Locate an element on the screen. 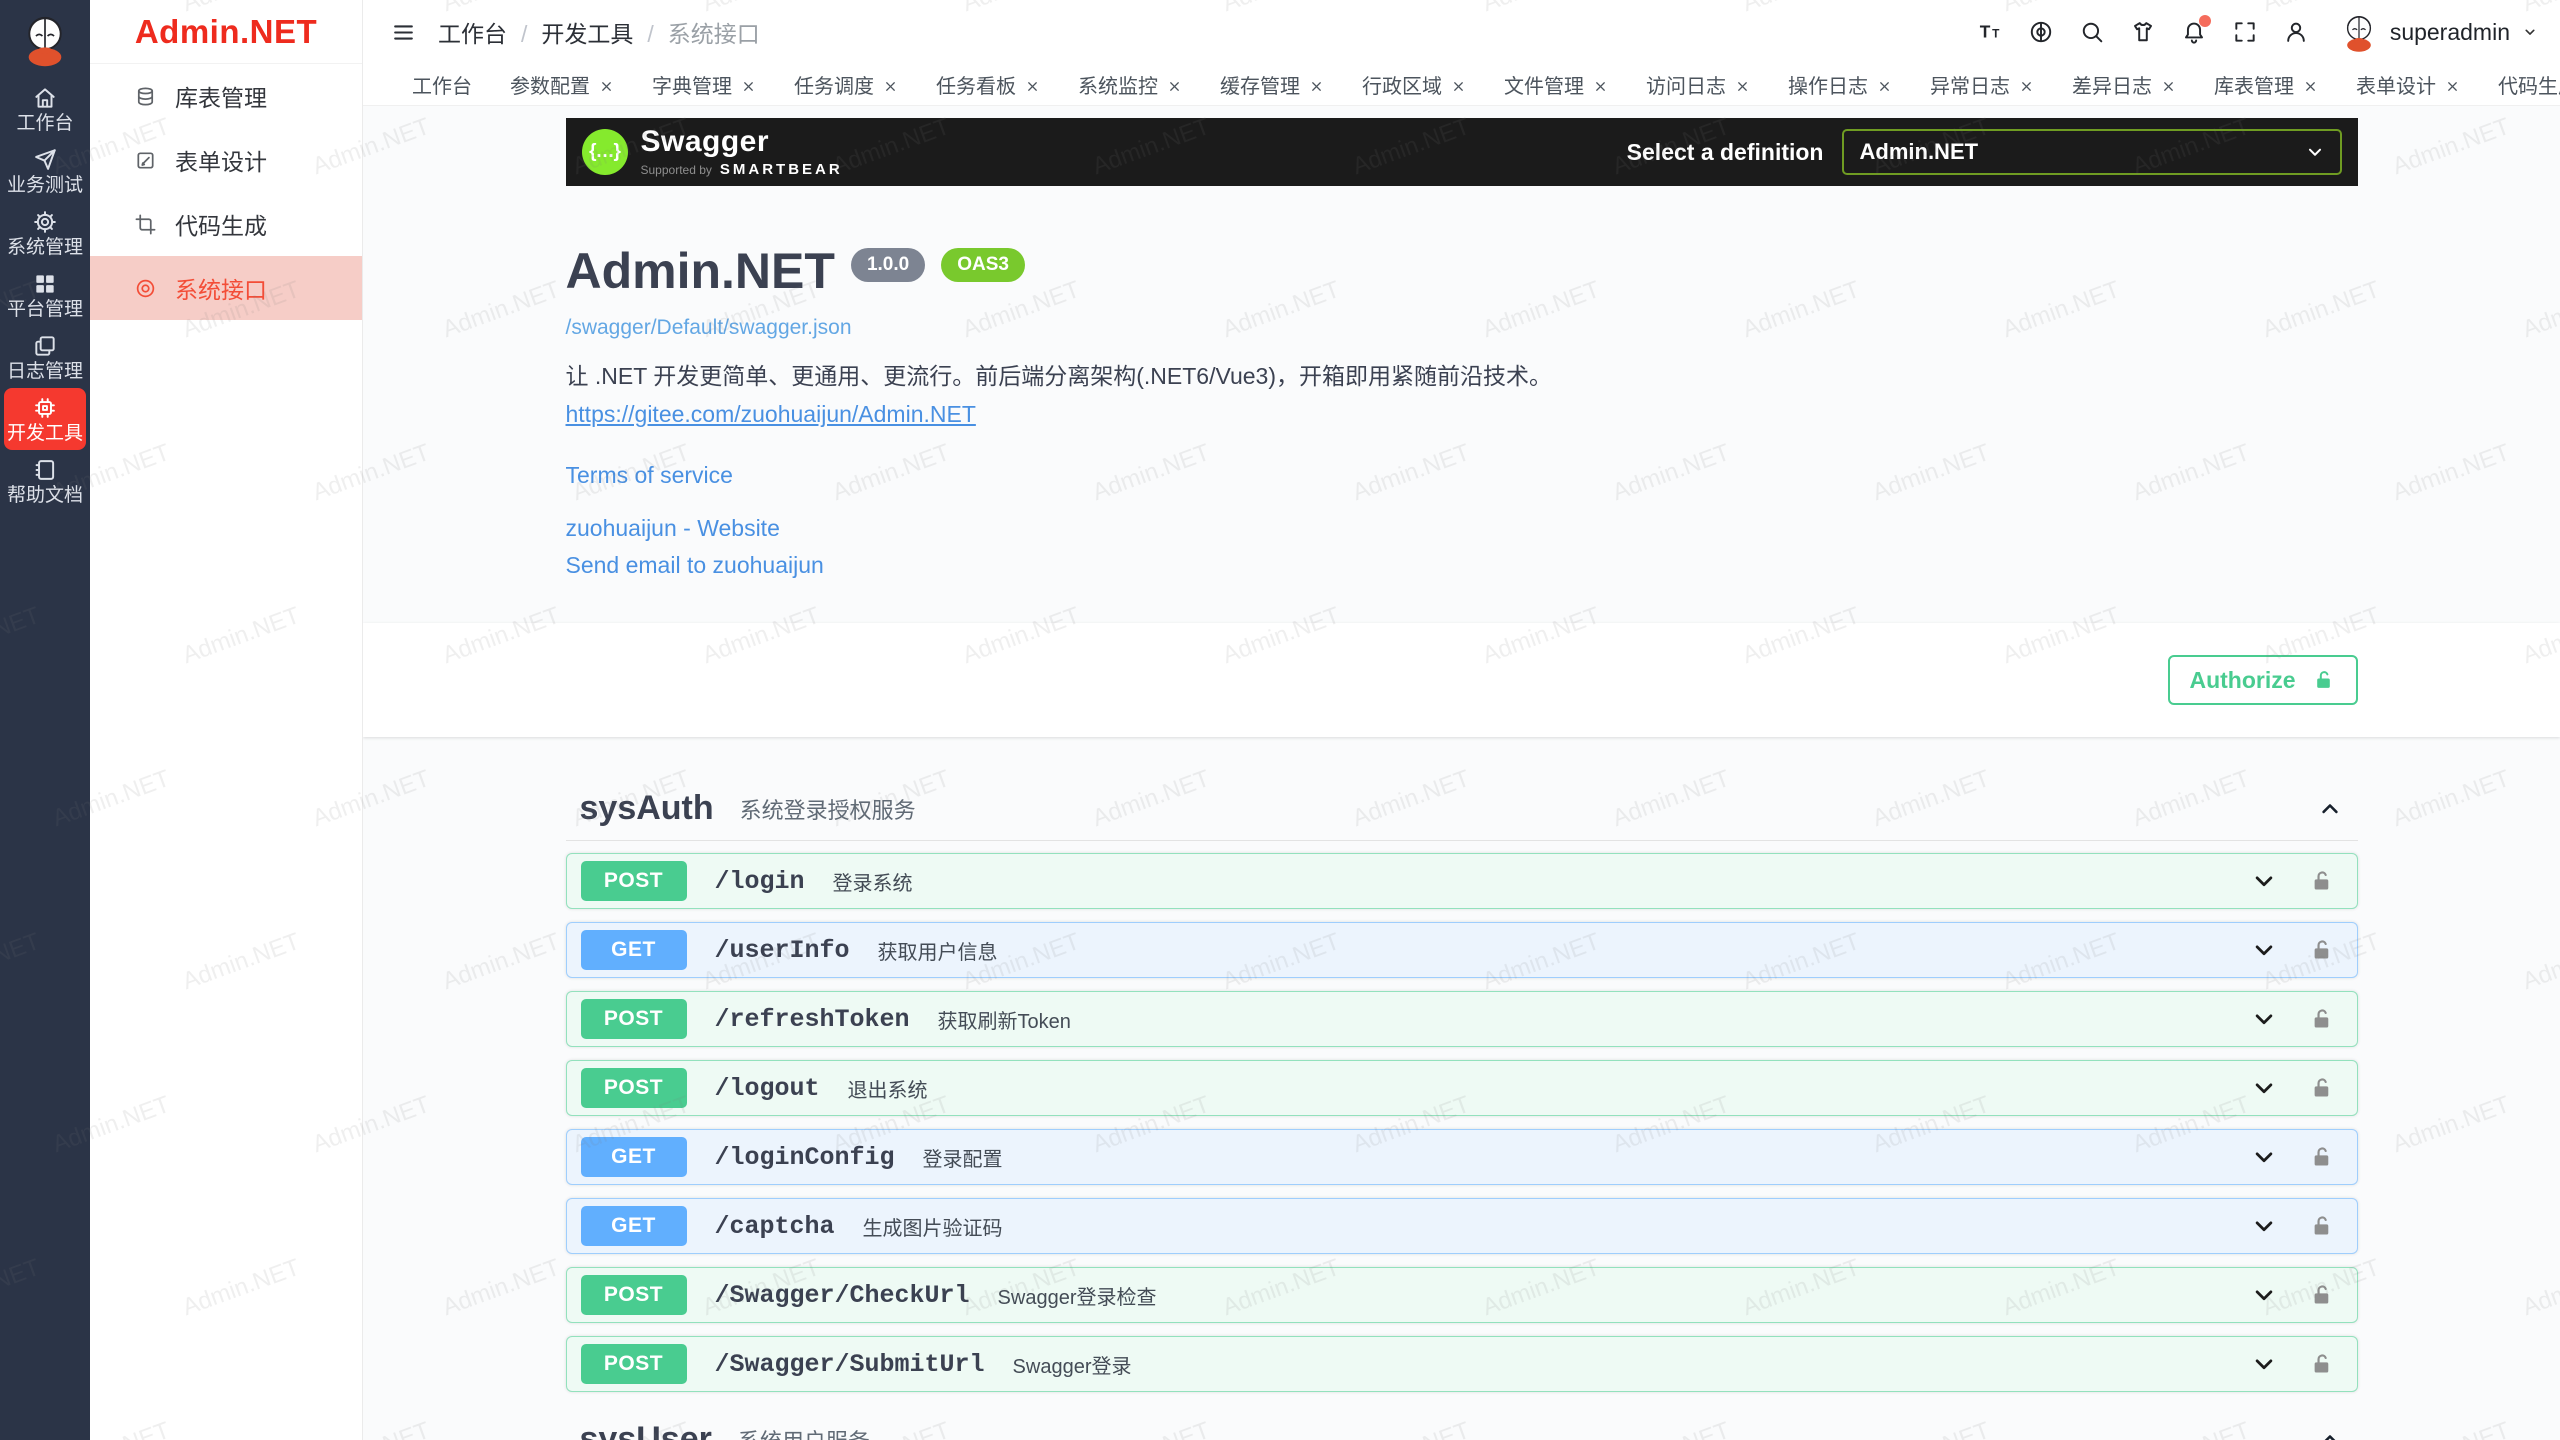 The height and width of the screenshot is (1440, 2560). tab-item: 库表管理 is located at coordinates (2266, 84).